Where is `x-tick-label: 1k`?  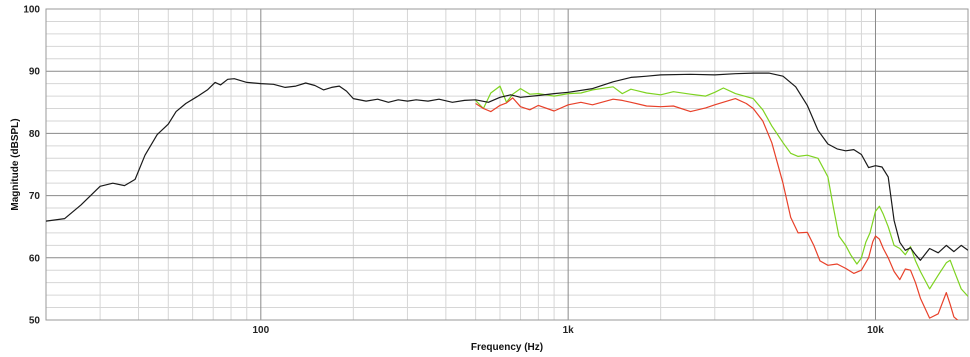
x-tick-label: 1k is located at coordinates (569, 330).